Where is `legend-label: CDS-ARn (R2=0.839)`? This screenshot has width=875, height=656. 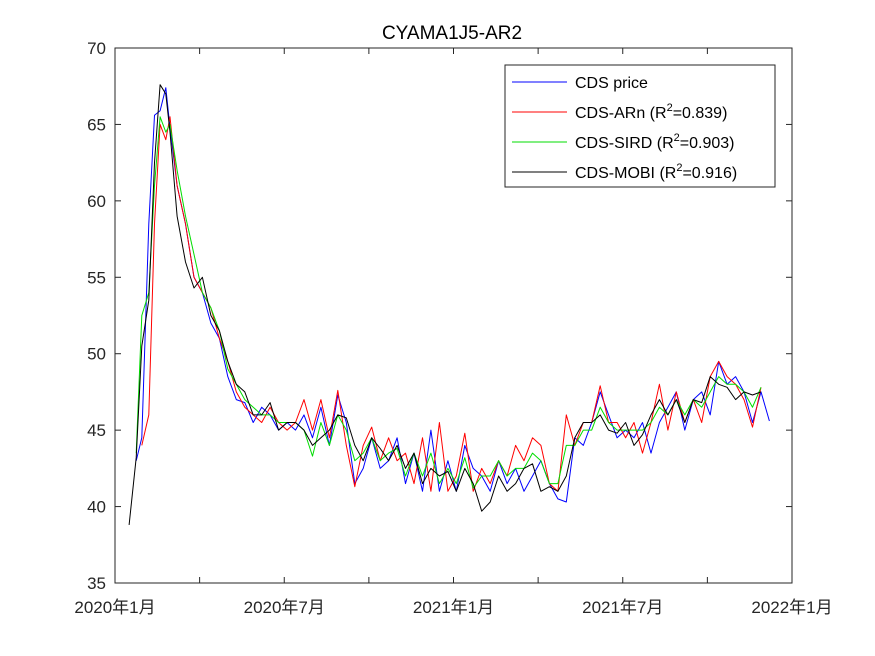
legend-label: CDS-ARn (R2=0.839) is located at coordinates (651, 112).